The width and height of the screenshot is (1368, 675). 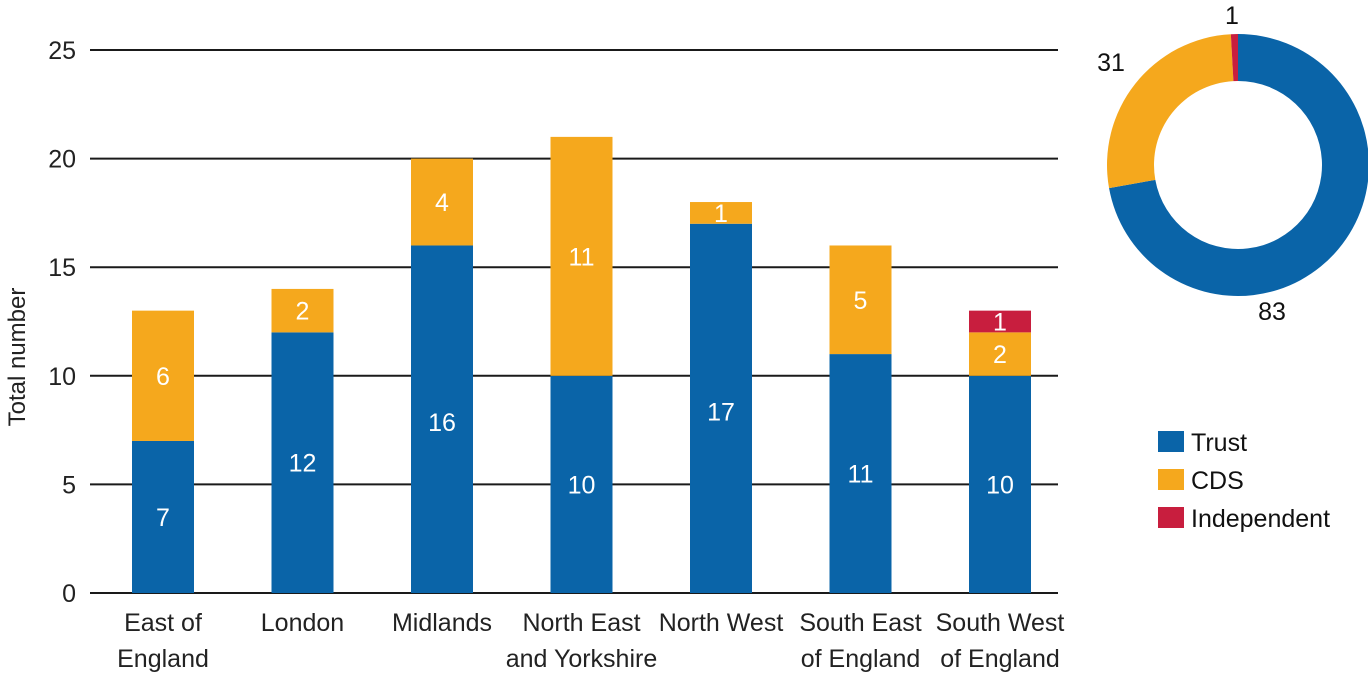 I want to click on bar-value-label-cds-5: 5, so click(x=861, y=301).